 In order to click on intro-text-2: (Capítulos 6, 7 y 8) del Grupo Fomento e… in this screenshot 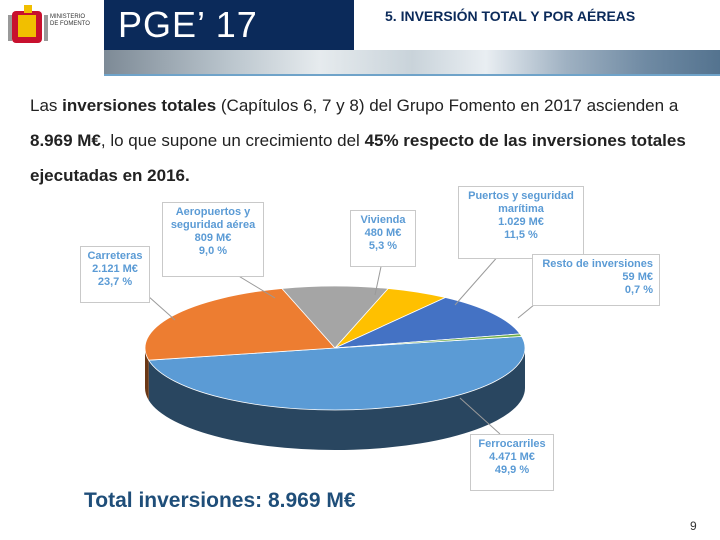, I will do `click(447, 105)`.